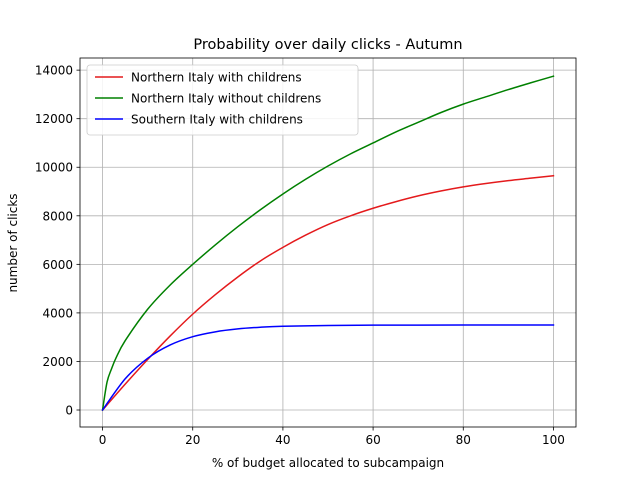 Image resolution: width=640 pixels, height=480 pixels. Describe the element at coordinates (13, 242) in the screenshot. I see `y-axis-title: number of clicks` at that location.